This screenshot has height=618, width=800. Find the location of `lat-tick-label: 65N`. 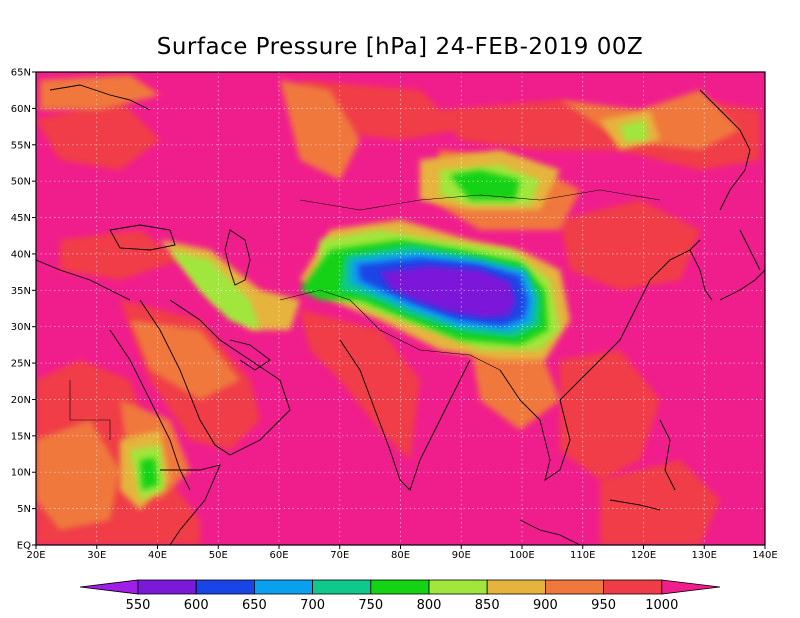

lat-tick-label: 65N is located at coordinates (21, 73).